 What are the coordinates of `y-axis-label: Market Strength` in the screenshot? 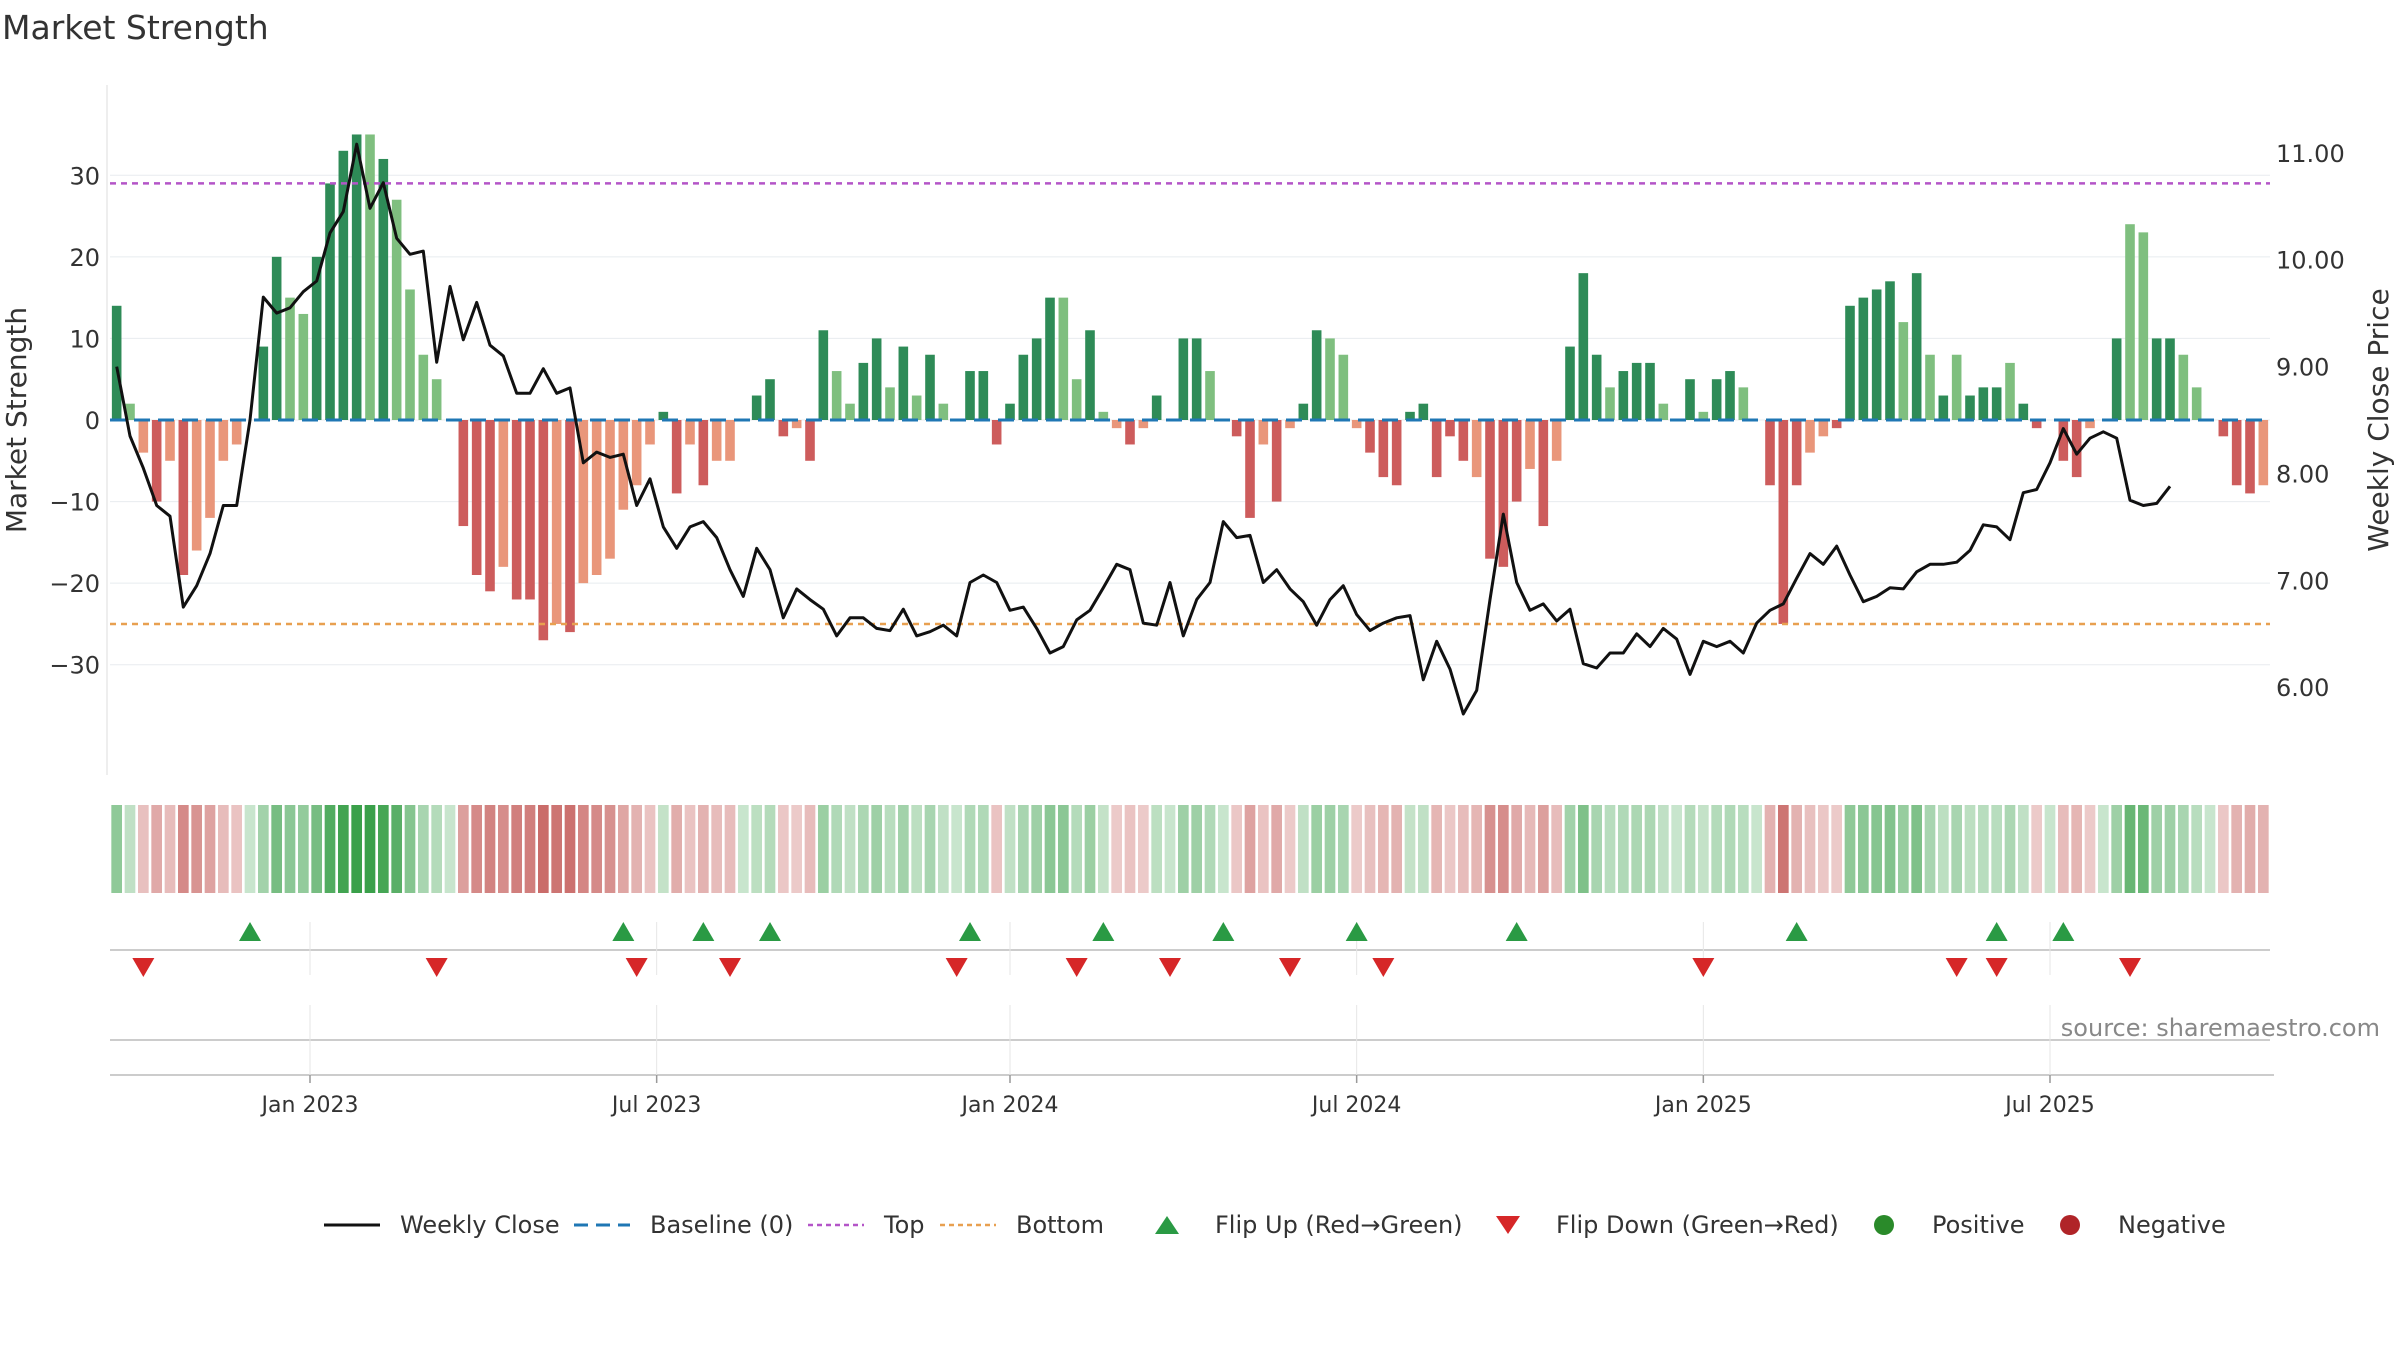 It's located at (16, 420).